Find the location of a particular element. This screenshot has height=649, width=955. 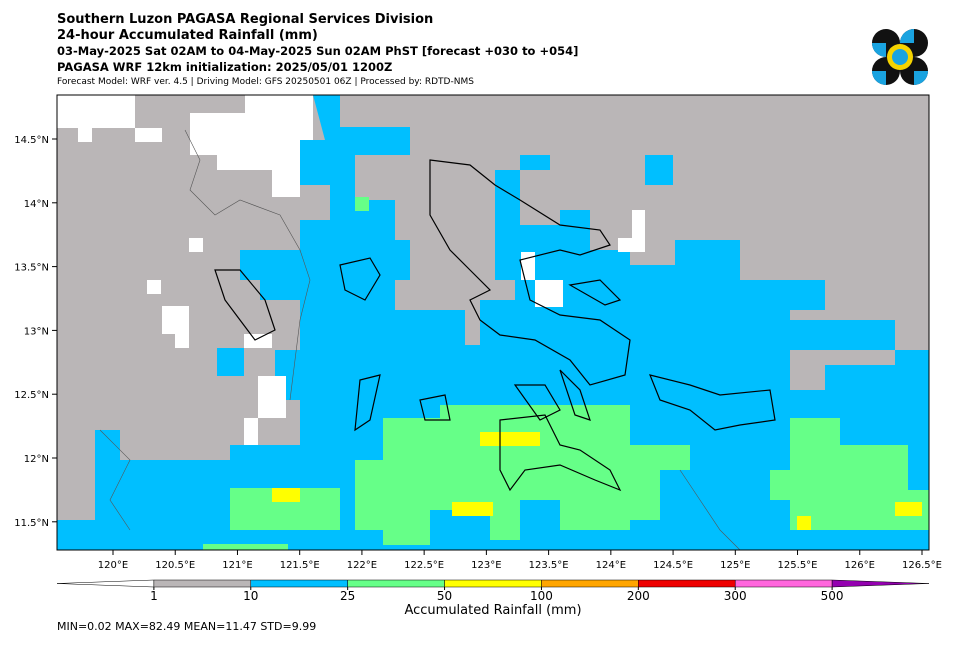

lon-label: 125°E is located at coordinates (735, 565).